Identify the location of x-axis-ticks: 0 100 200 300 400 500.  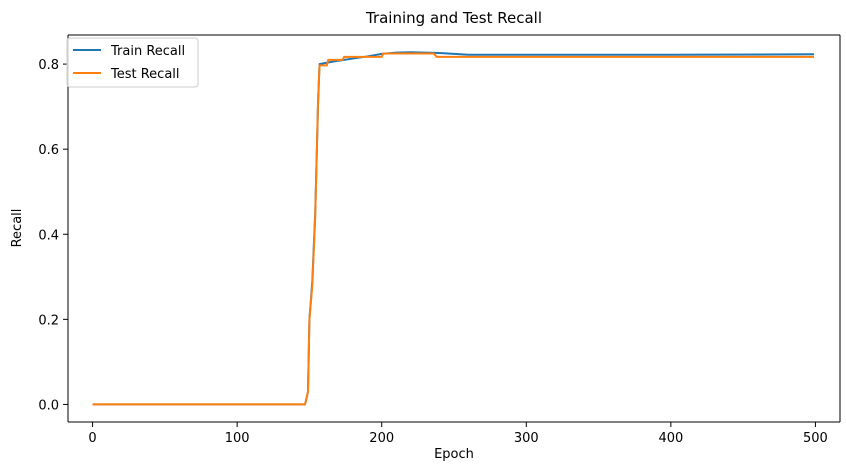
(458, 434).